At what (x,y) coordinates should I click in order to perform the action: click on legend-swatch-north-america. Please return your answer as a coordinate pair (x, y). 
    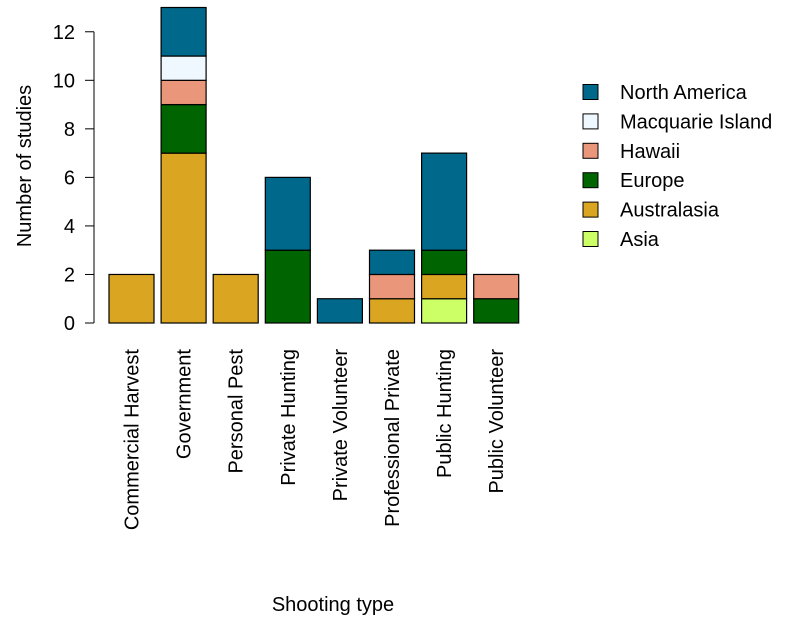
    Looking at the image, I should click on (590, 92).